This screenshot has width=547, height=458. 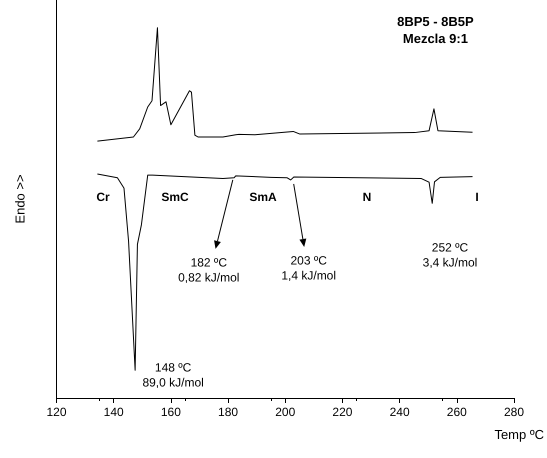 What do you see at coordinates (308, 267) in the screenshot?
I see `annotation: 203 ºC 1,4 kJ/mol` at bounding box center [308, 267].